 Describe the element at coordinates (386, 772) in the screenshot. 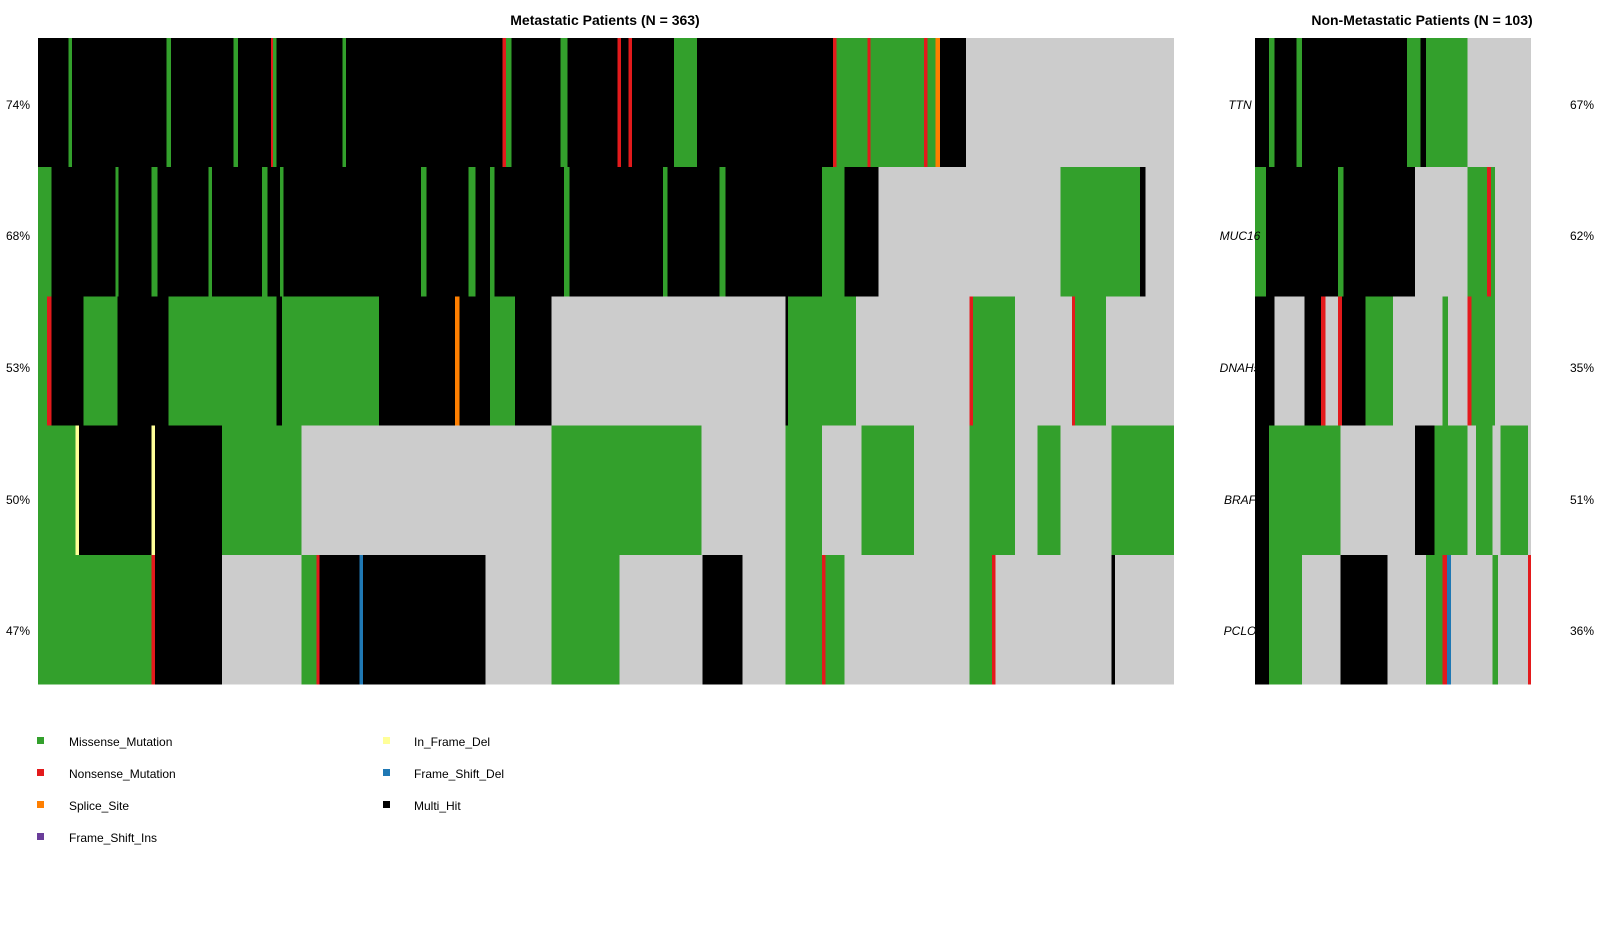

I see `legend-swatch-frame-shift-del` at that location.